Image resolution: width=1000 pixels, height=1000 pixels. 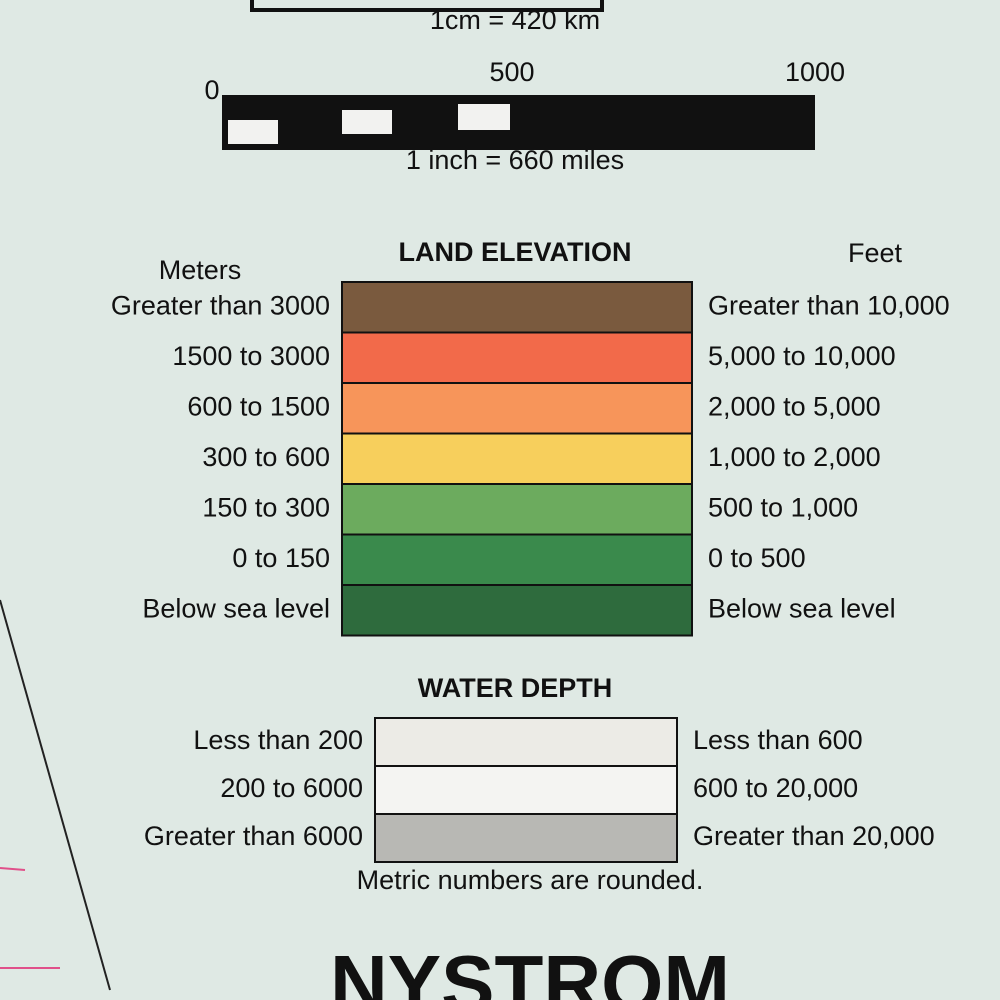 What do you see at coordinates (266, 507) in the screenshot?
I see `metric-label: 150 to 300` at bounding box center [266, 507].